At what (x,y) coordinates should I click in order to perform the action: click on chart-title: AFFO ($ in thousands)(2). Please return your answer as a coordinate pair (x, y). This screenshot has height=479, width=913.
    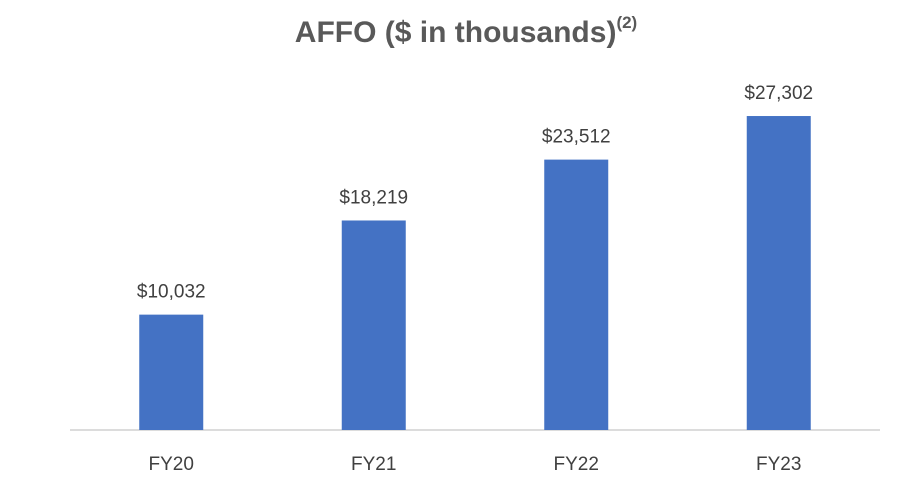
    Looking at the image, I should click on (466, 30).